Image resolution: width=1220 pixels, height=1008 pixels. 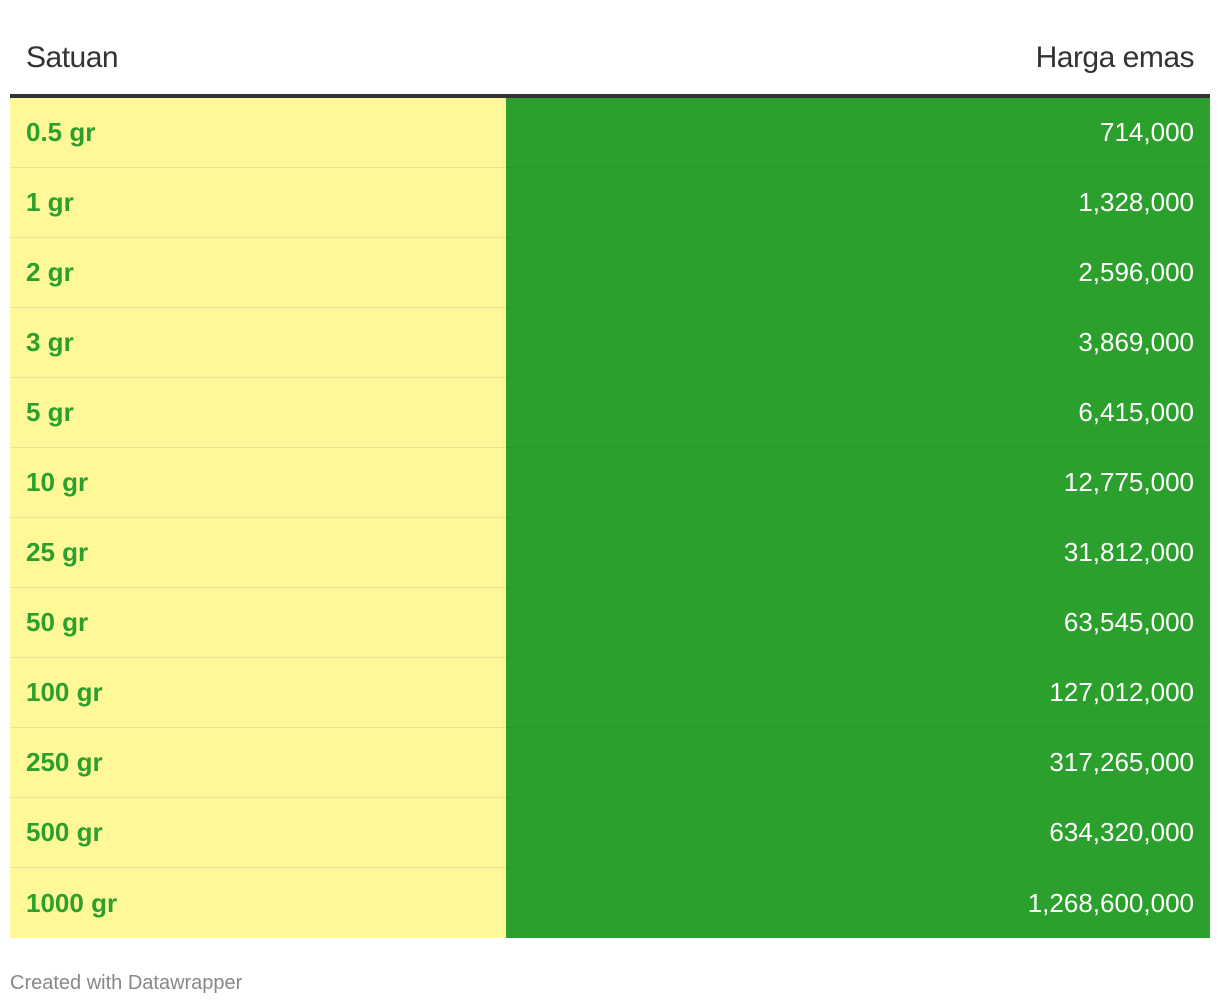 What do you see at coordinates (258, 693) in the screenshot?
I see `unit-cell: 100 gr` at bounding box center [258, 693].